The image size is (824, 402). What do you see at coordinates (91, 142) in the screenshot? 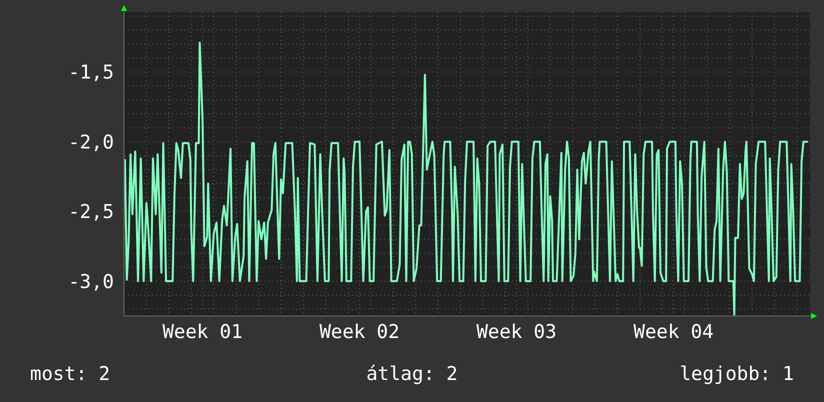
I see `y-tick-label: -2,0` at bounding box center [91, 142].